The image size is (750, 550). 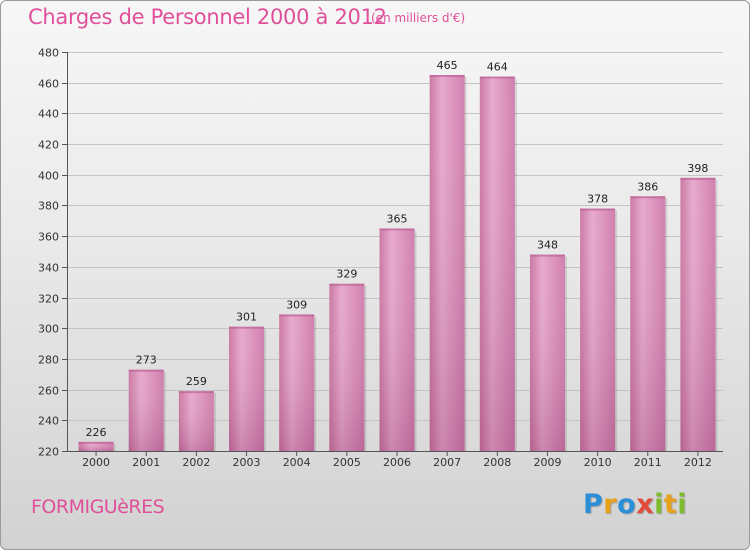 I want to click on x-tick-label: 2002, so click(x=196, y=462).